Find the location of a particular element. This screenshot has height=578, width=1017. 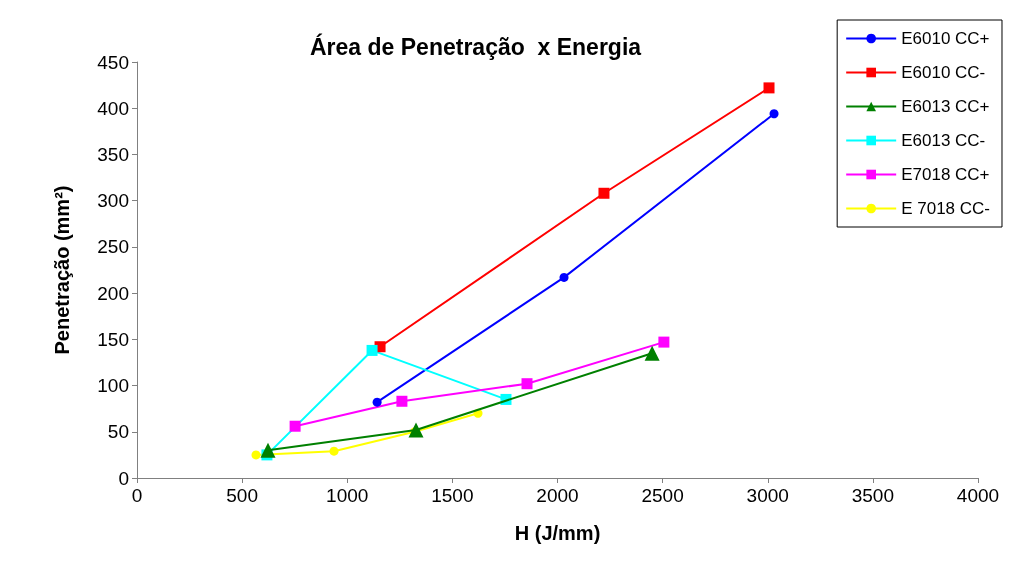

legend-label: E7018 CC+ is located at coordinates (945, 174).